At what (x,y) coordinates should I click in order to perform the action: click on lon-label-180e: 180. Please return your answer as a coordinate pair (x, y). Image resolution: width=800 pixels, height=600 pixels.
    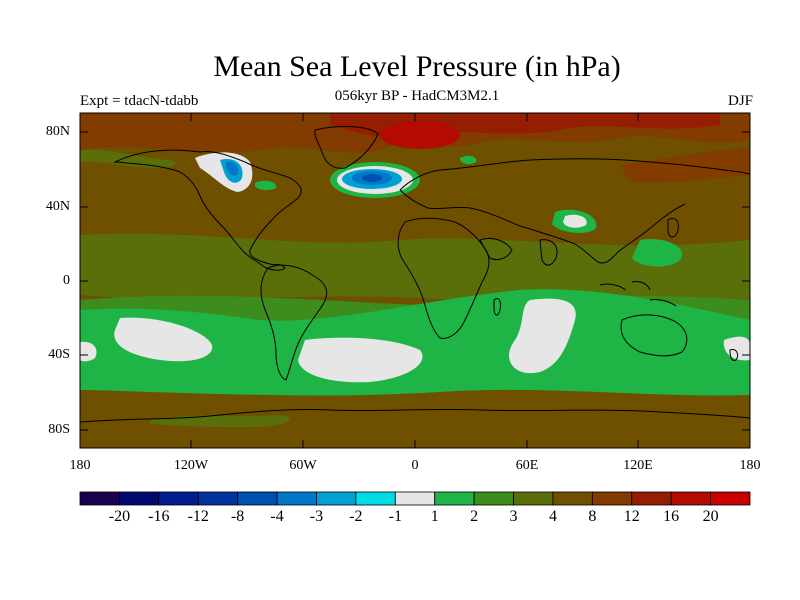
    Looking at the image, I should click on (750, 465).